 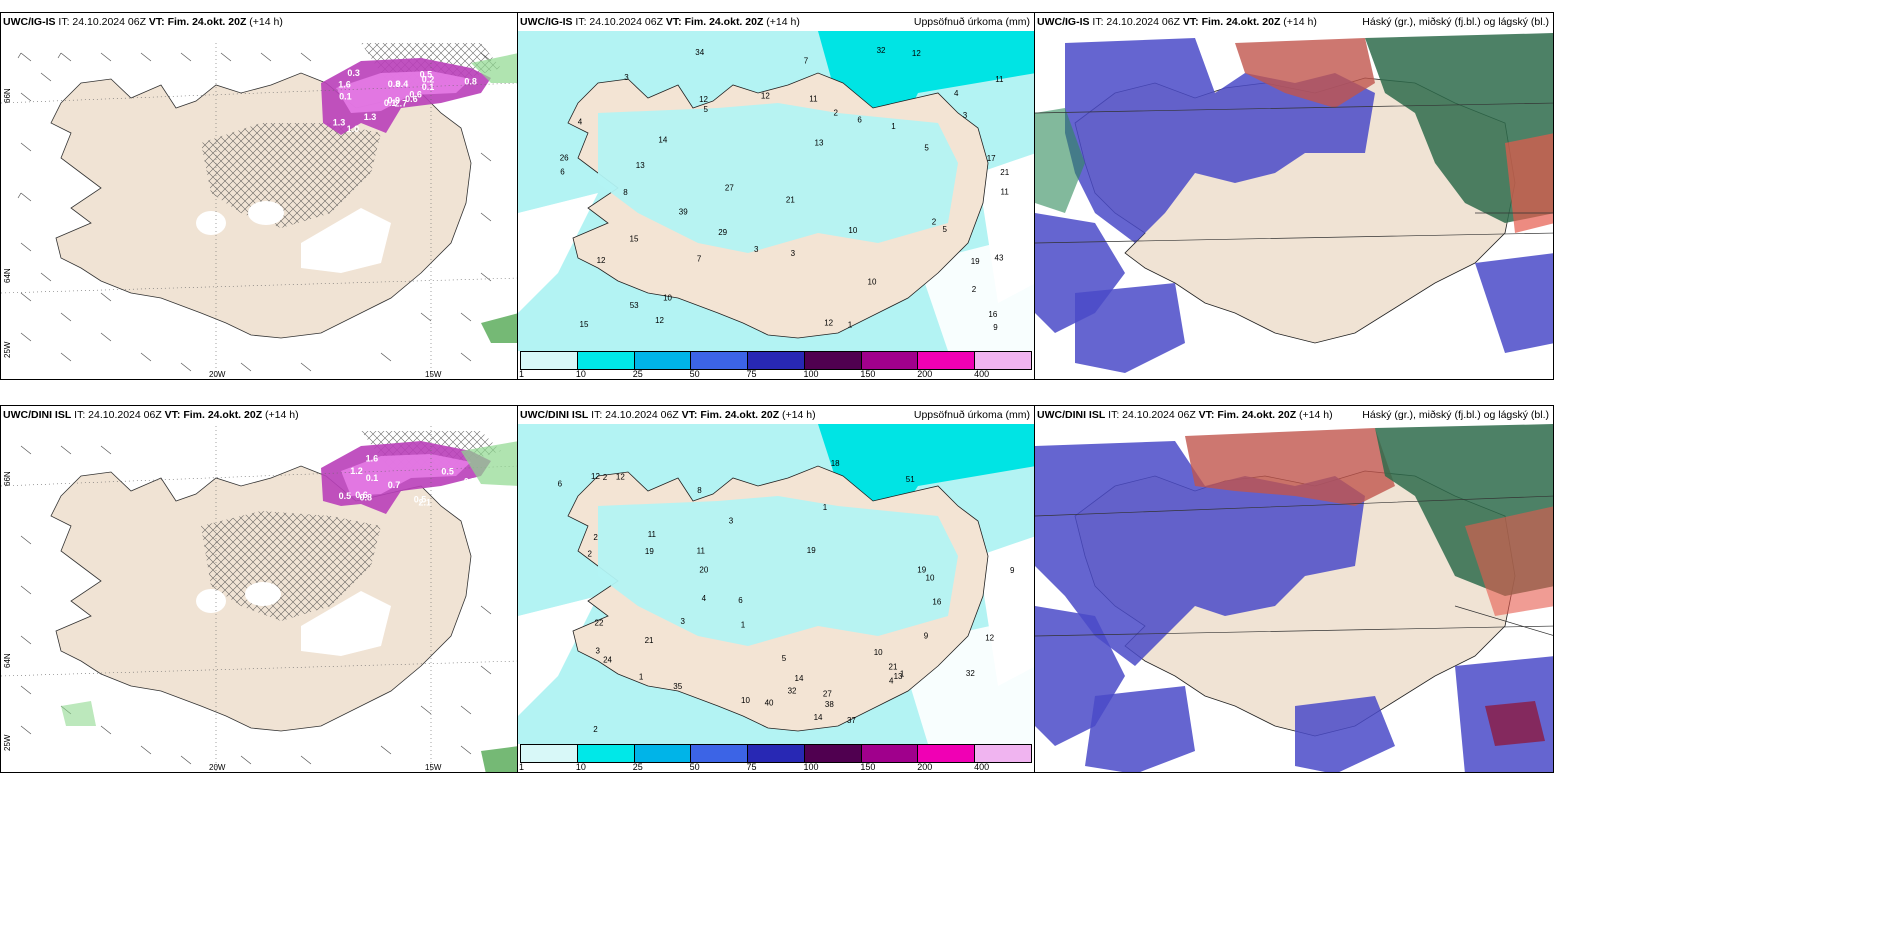 What do you see at coordinates (217, 374) in the screenshot?
I see `lon-label-20w: 20W` at bounding box center [217, 374].